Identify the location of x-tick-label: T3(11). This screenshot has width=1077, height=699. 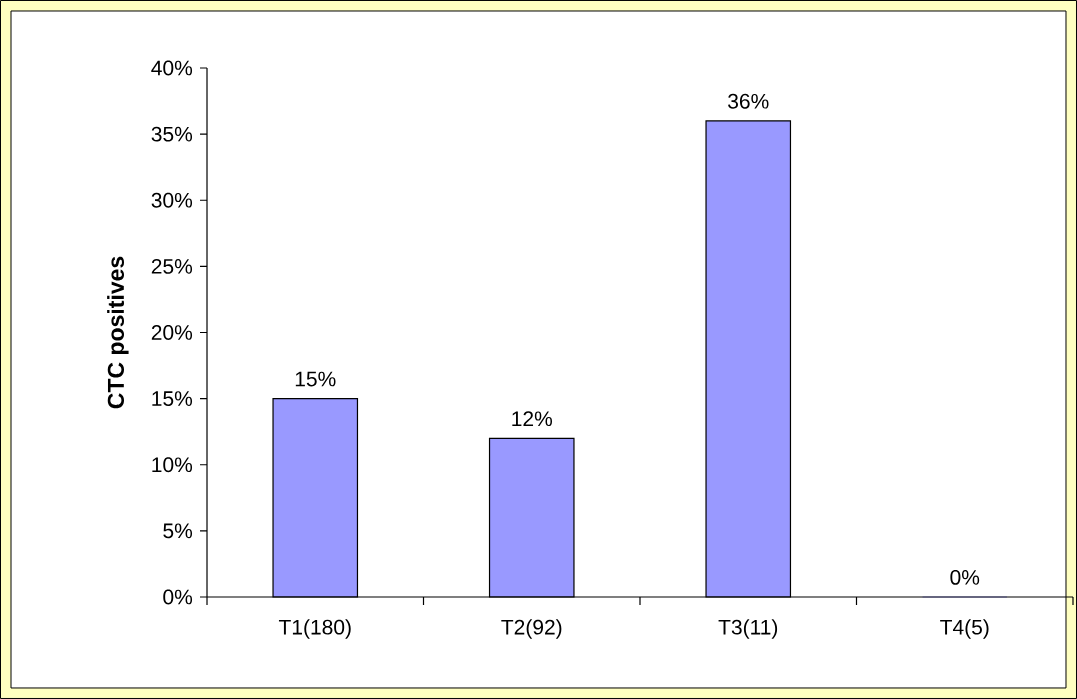
(748, 629).